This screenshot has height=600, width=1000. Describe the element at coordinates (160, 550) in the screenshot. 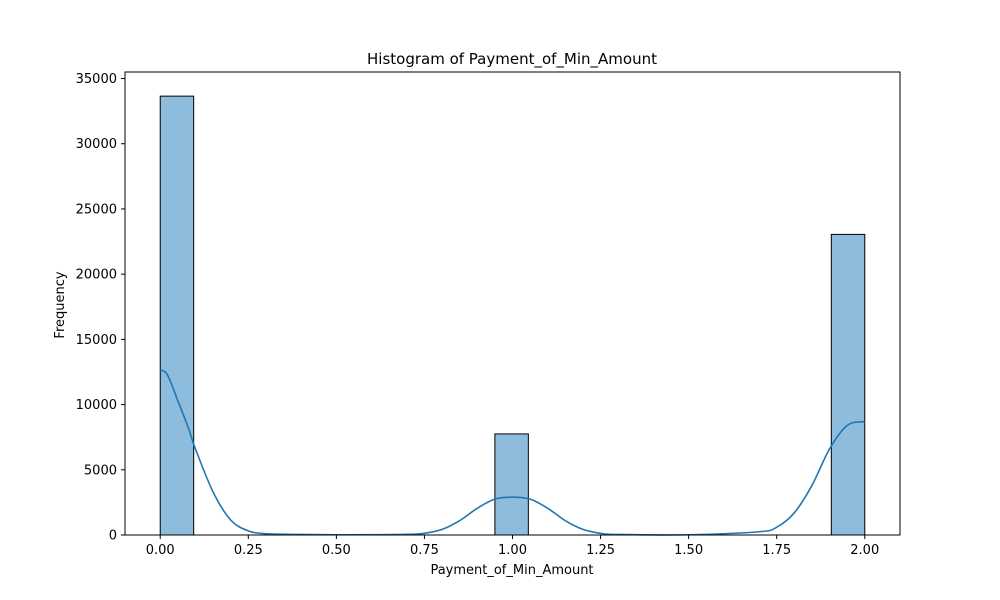

I see `x-tick-label: 0.00` at that location.